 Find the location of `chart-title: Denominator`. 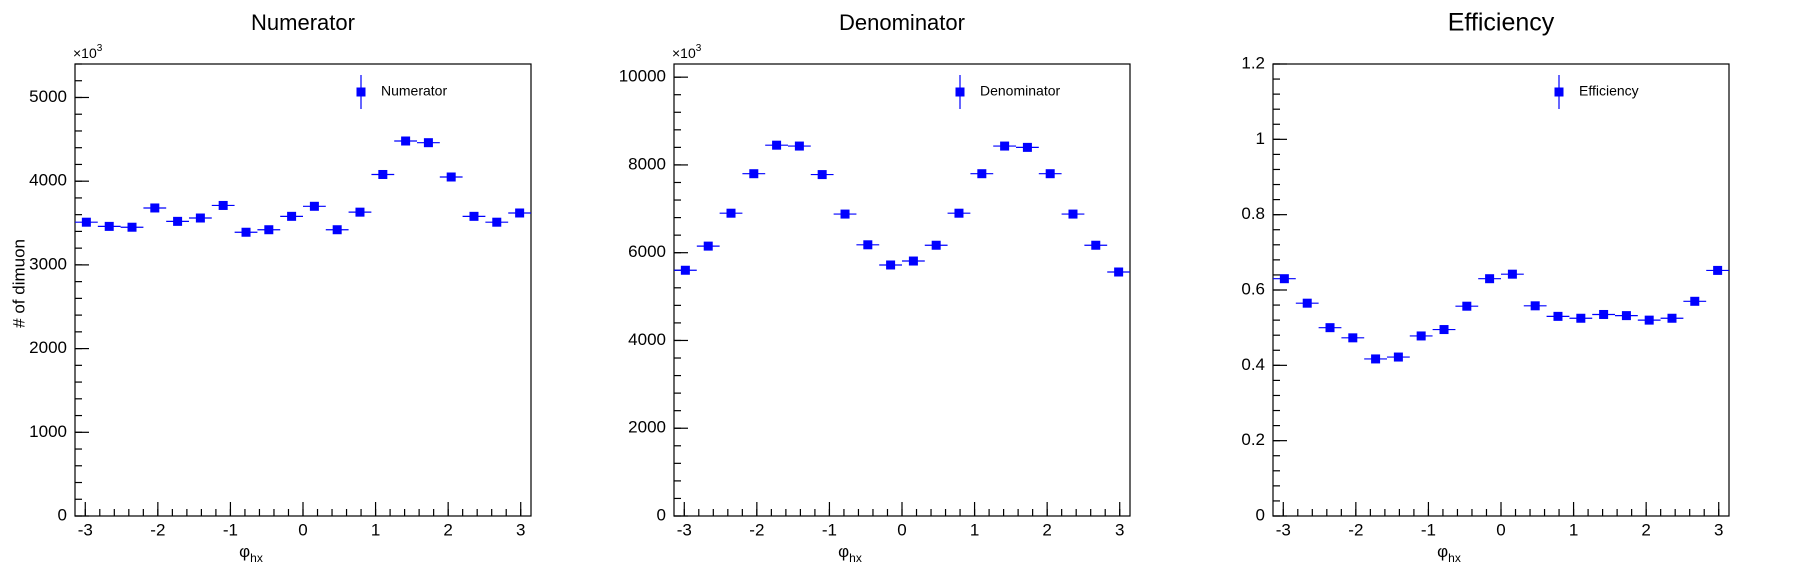

chart-title: Denominator is located at coordinates (902, 22).